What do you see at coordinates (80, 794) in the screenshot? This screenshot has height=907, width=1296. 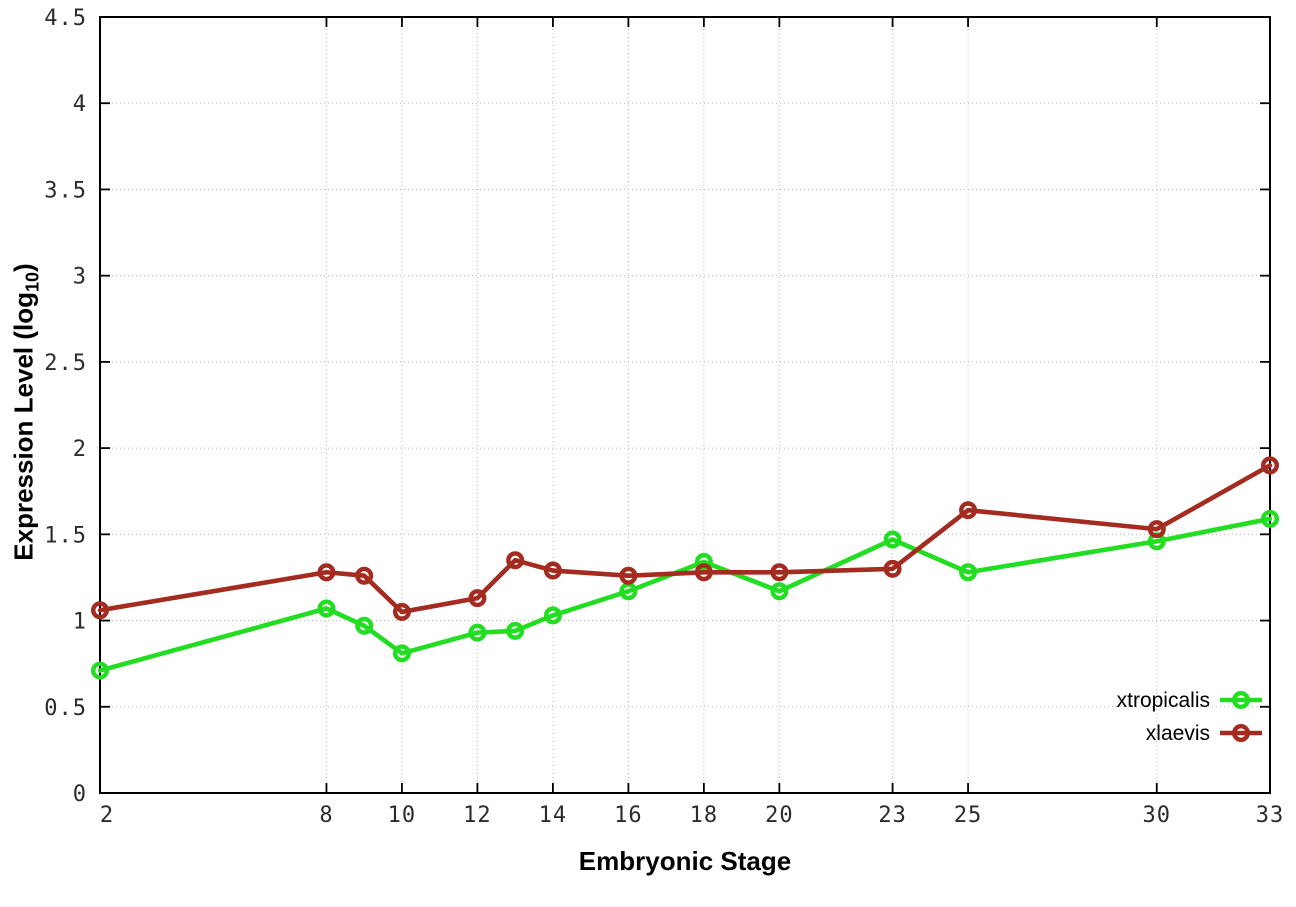 I see `y-tick-label: 0` at bounding box center [80, 794].